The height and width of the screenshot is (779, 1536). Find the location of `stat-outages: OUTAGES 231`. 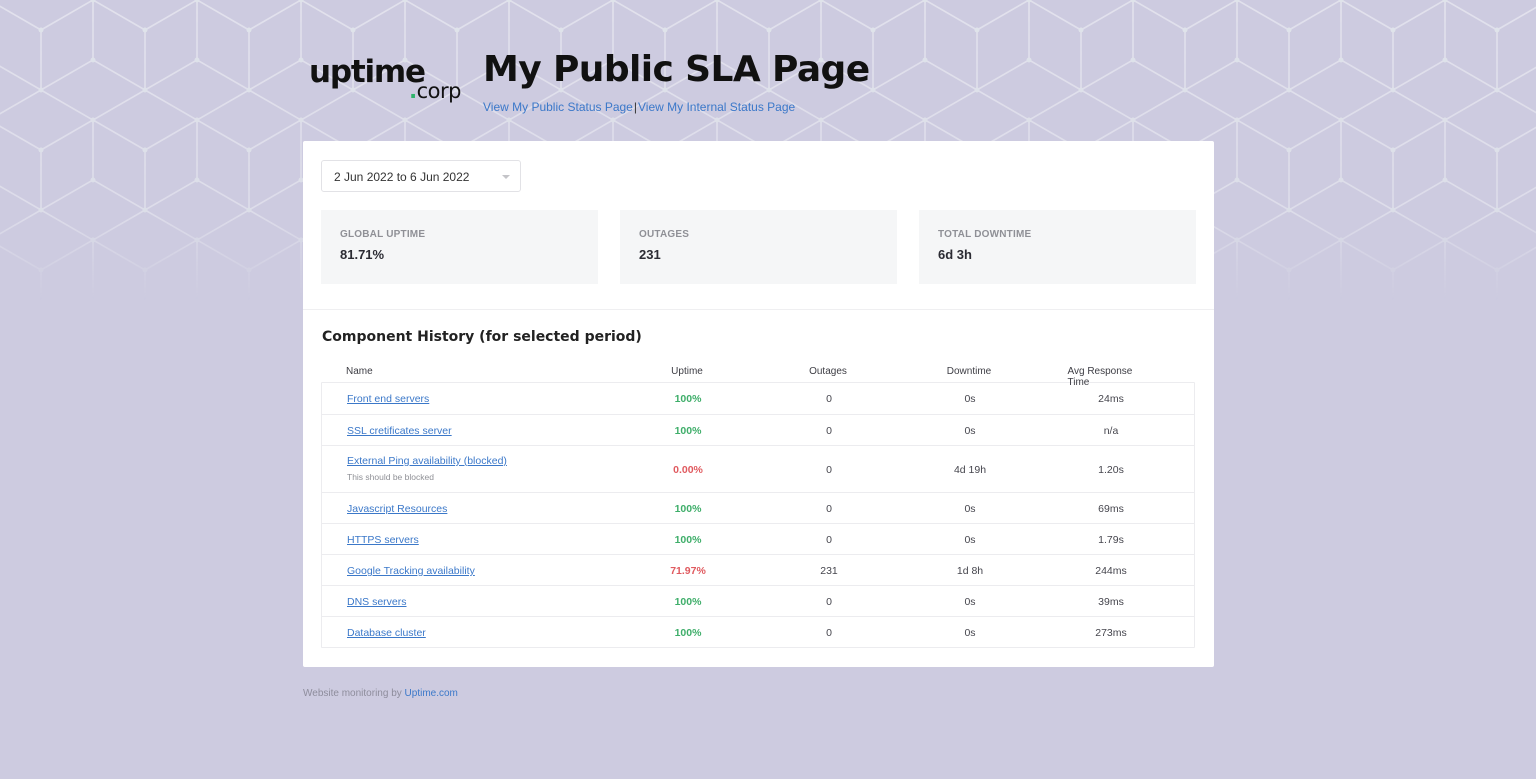

stat-outages: OUTAGES 231 is located at coordinates (758, 247).